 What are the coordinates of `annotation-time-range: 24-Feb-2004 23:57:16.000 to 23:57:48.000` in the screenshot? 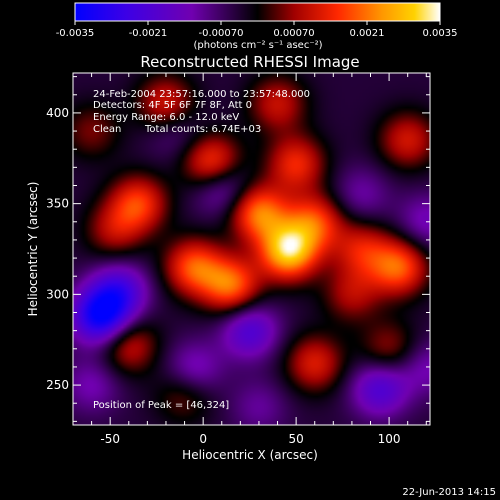 It's located at (201, 94).